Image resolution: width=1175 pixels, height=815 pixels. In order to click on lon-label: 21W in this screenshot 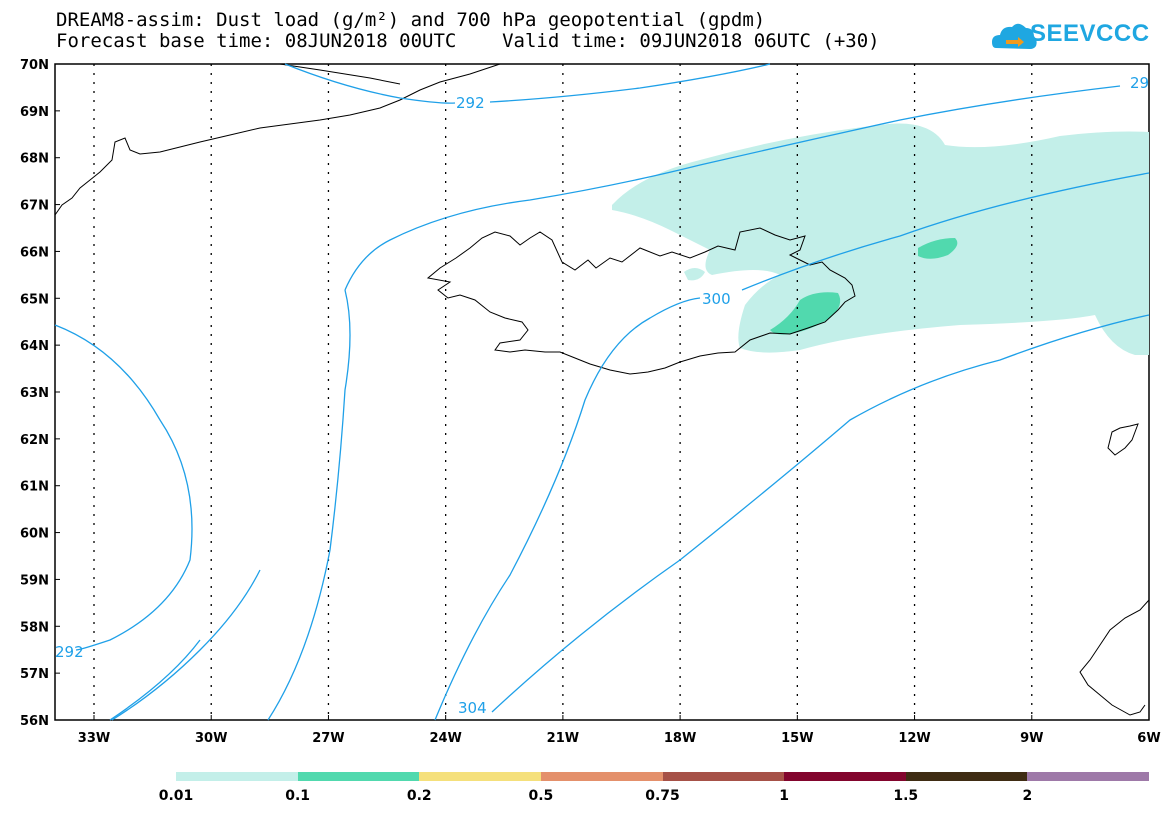, I will do `click(563, 738)`.